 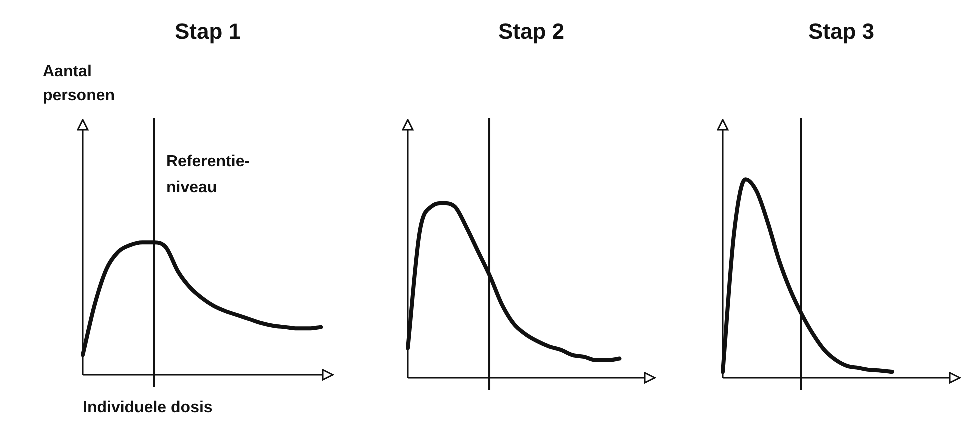 I want to click on text: Referentie-niveau, so click(x=208, y=174).